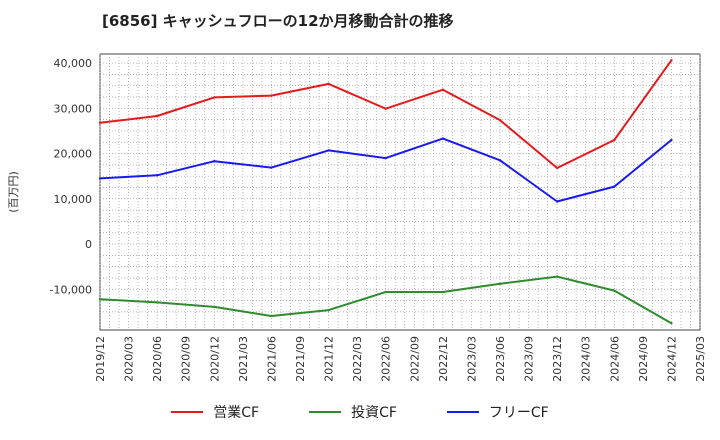  Describe the element at coordinates (73, 63) in the screenshot. I see `y-tick-label: 40,000` at that location.